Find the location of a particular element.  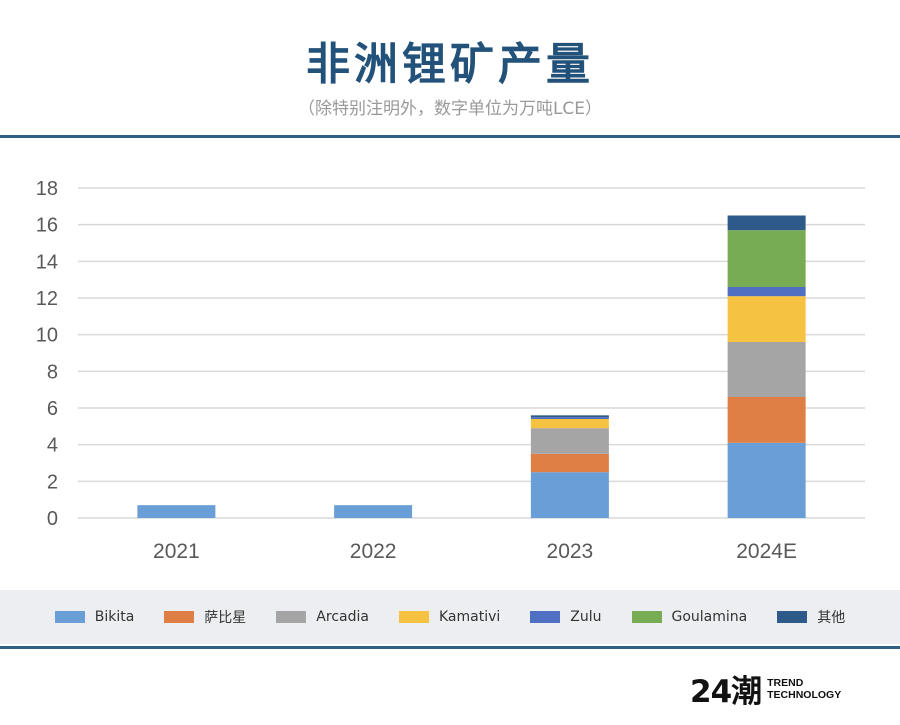

y-tick-label: 10 is located at coordinates (47, 336).